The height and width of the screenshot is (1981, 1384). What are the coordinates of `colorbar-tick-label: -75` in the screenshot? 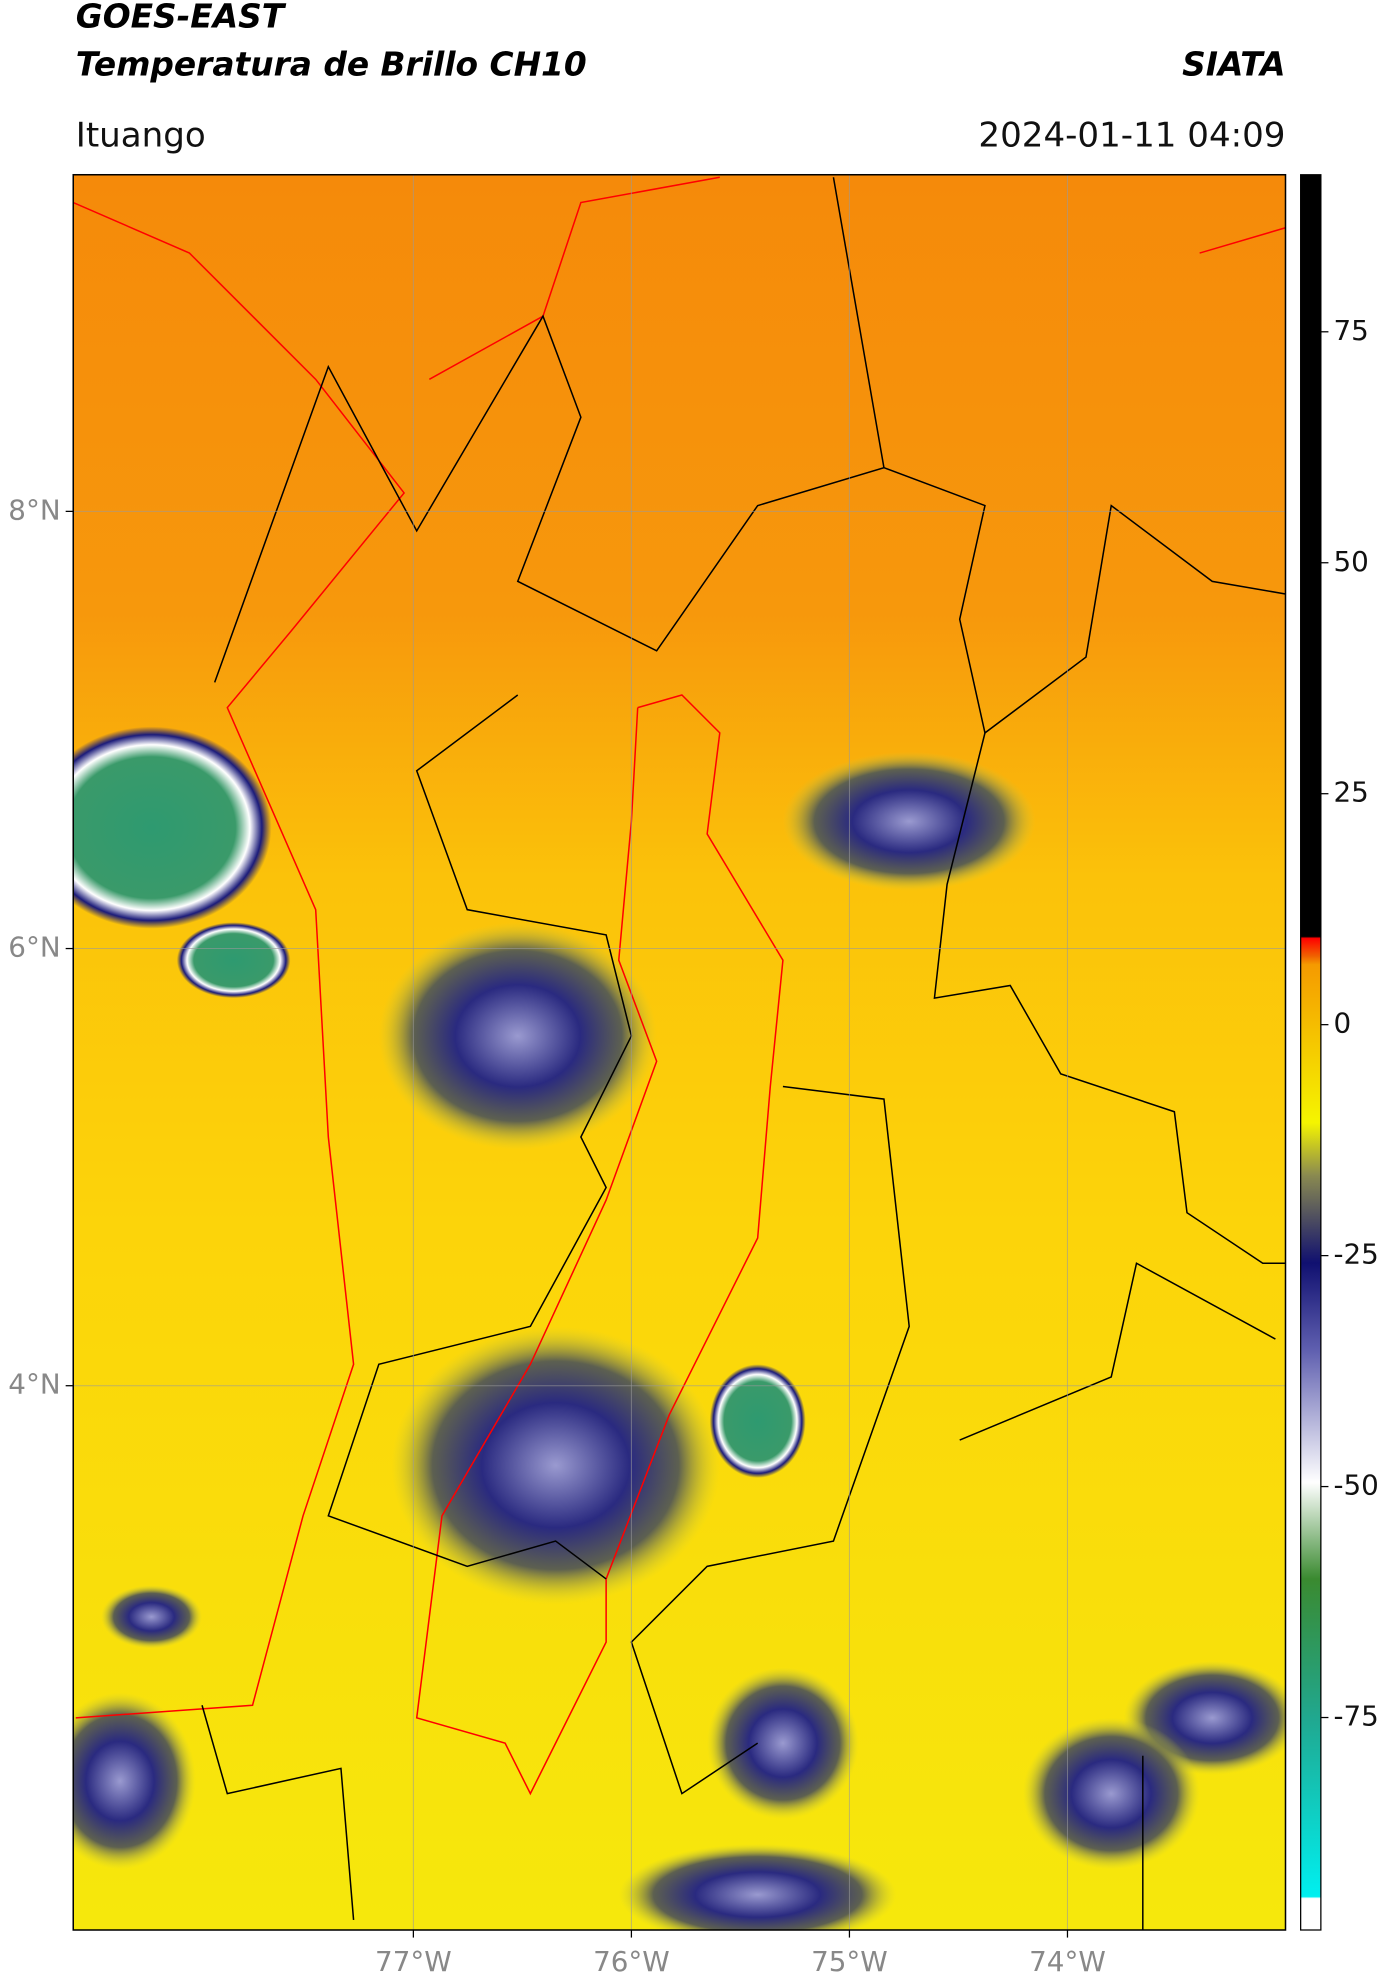 It's located at (1355, 1716).